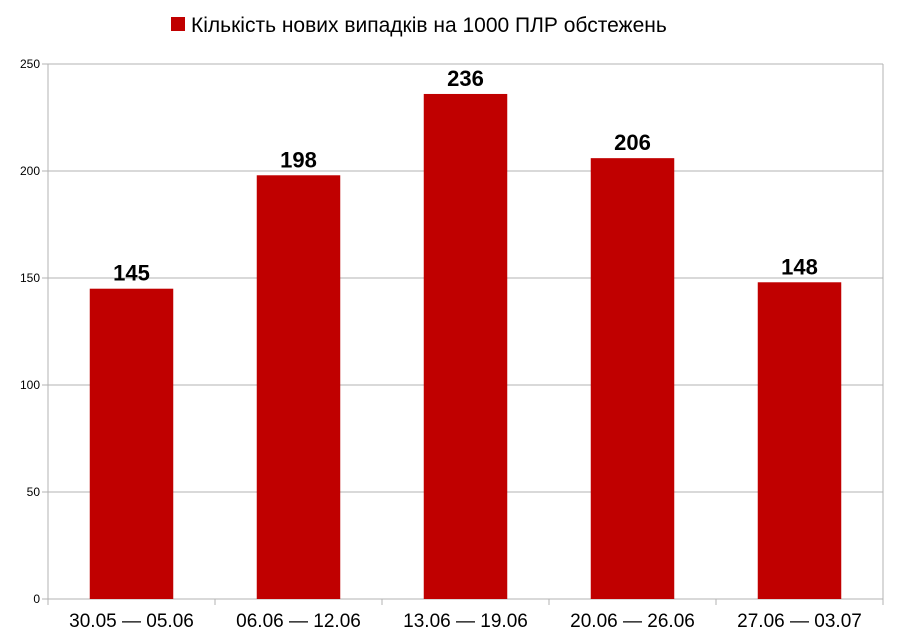 The width and height of the screenshot is (901, 644). I want to click on y-tick-label: 150, so click(30, 278).